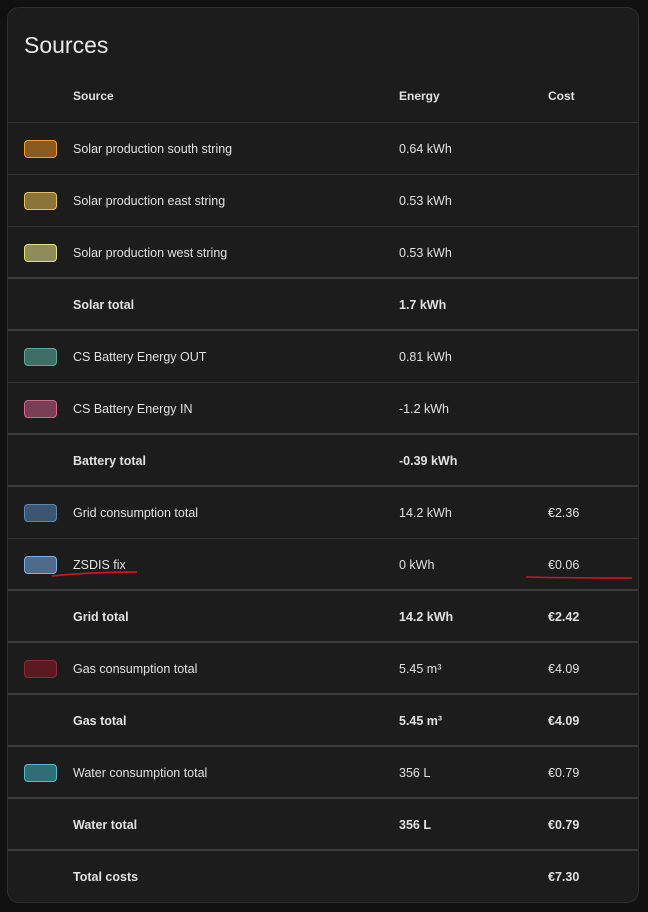 The width and height of the screenshot is (648, 912). Describe the element at coordinates (323, 825) in the screenshot. I see `total-row: Water total 356 L €0.79` at that location.